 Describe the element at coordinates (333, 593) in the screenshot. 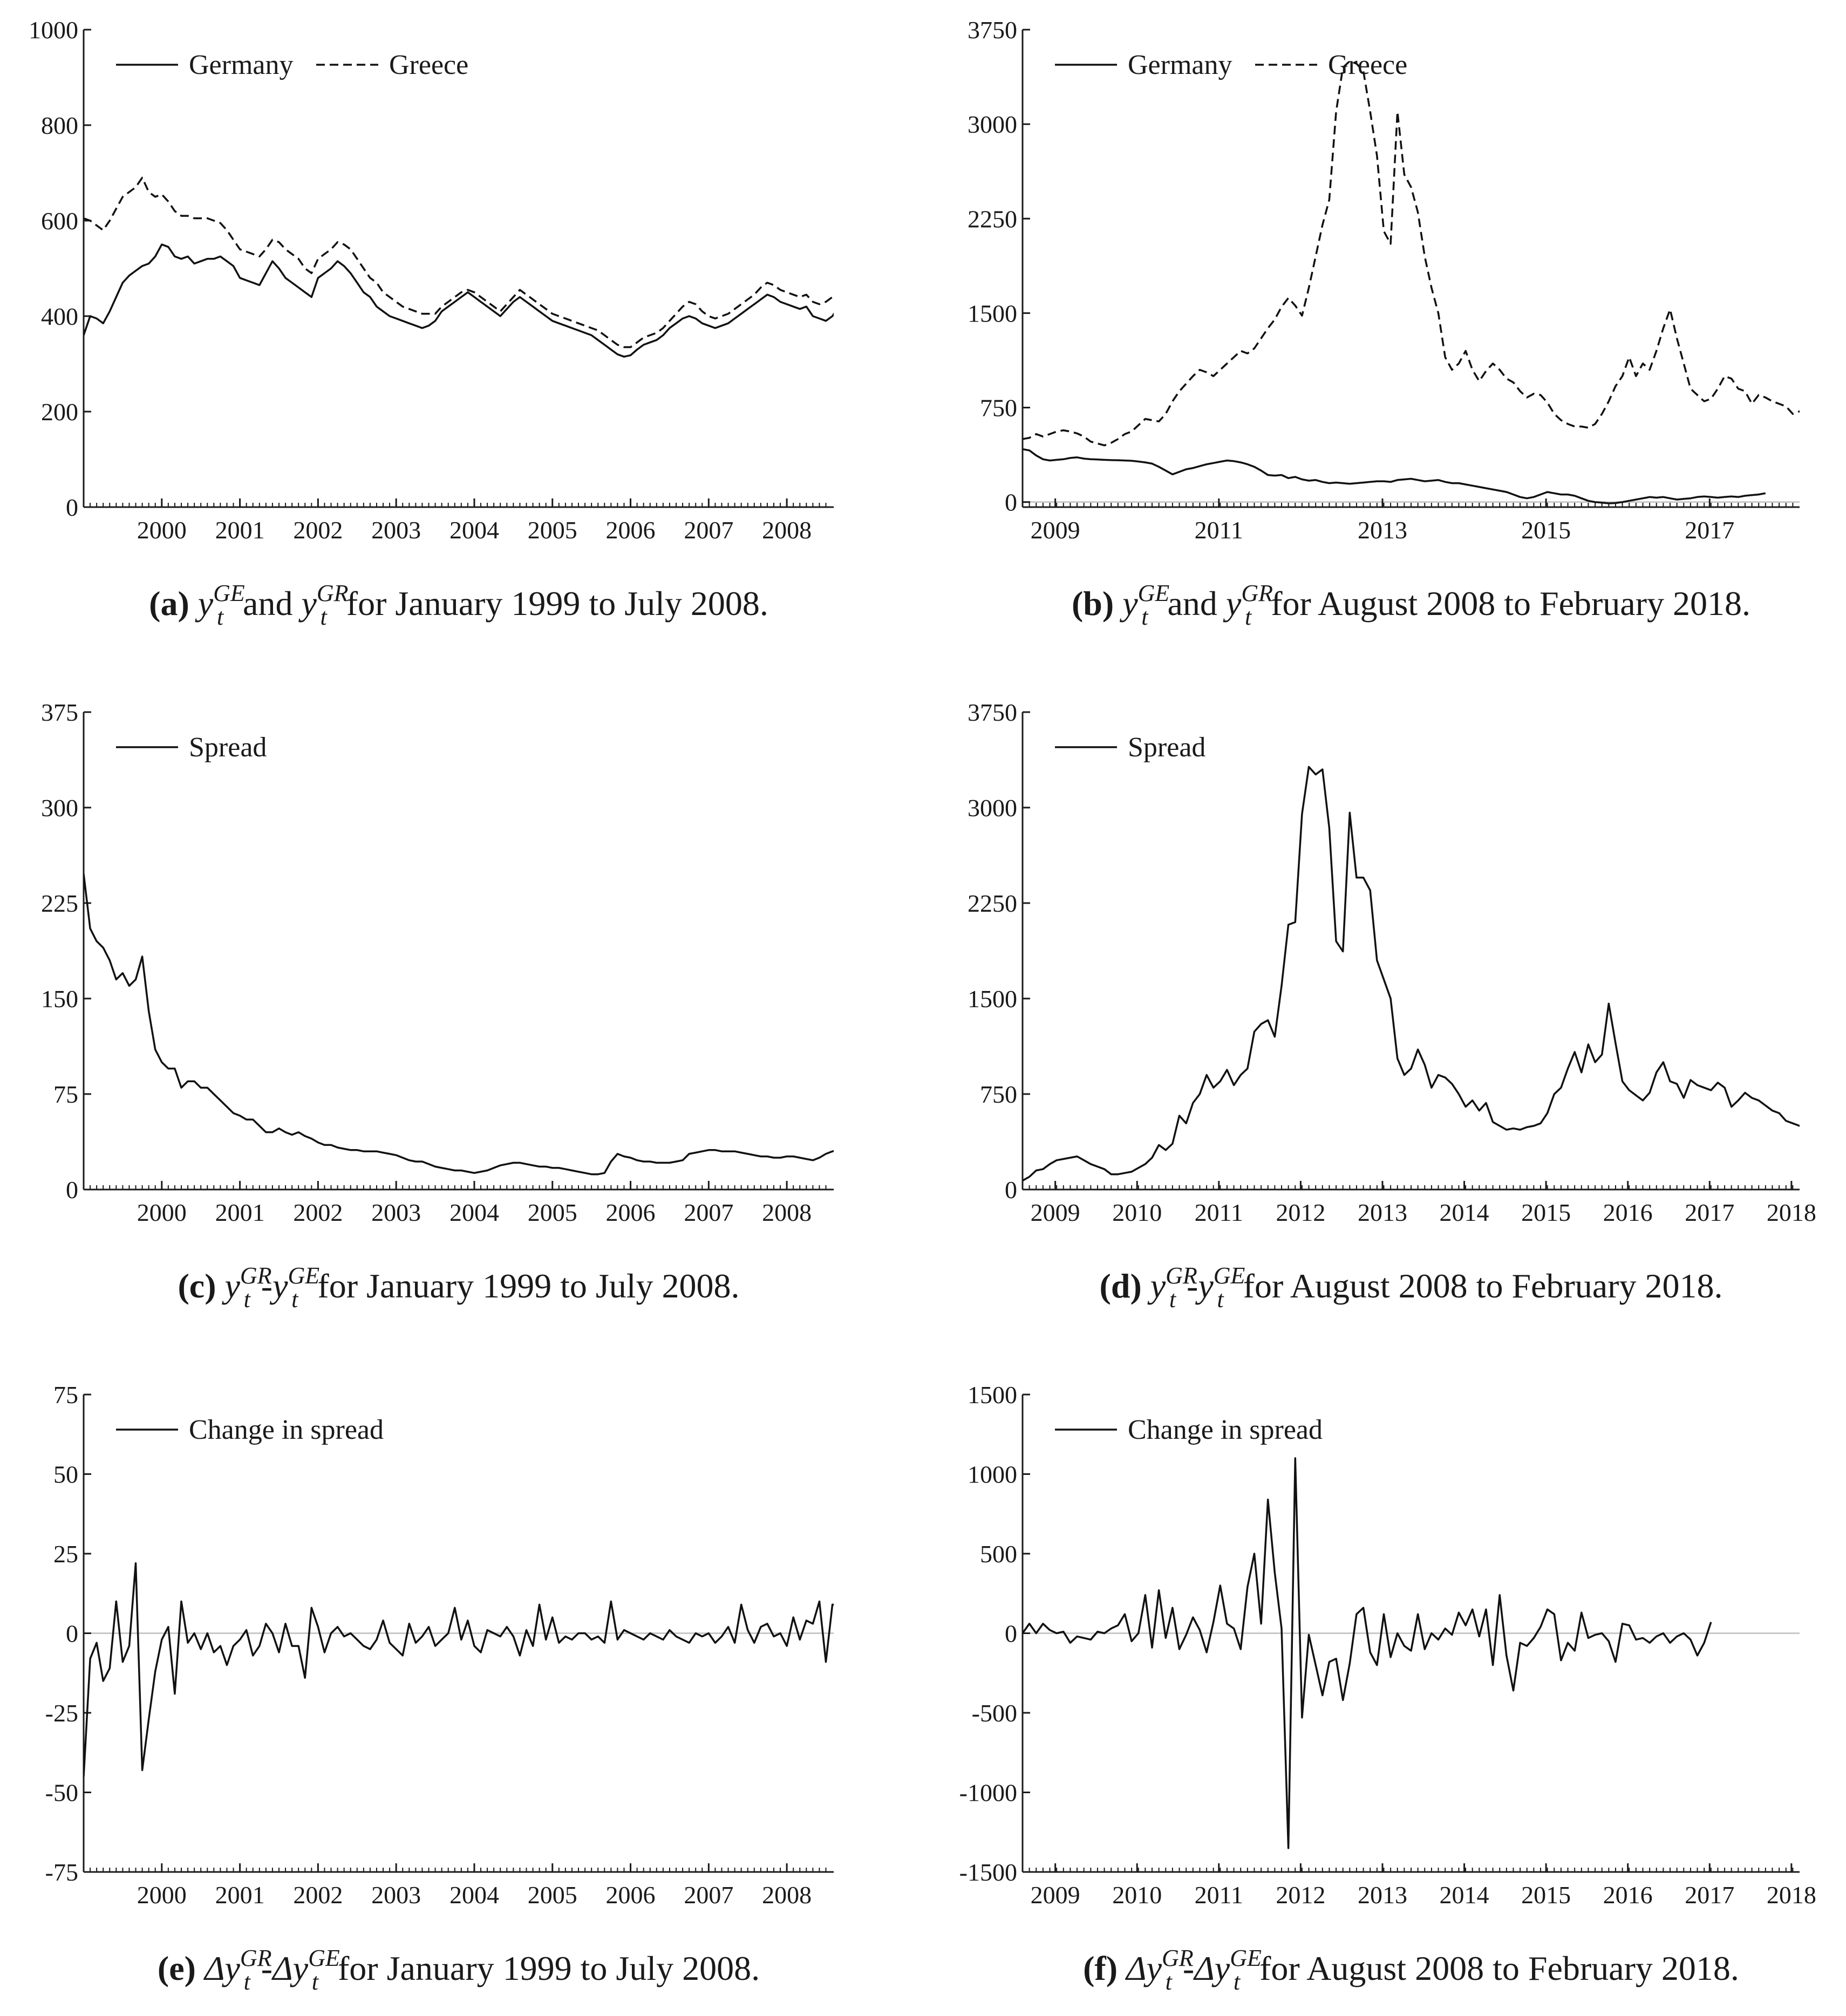

I see `caption-sup2: GR` at that location.